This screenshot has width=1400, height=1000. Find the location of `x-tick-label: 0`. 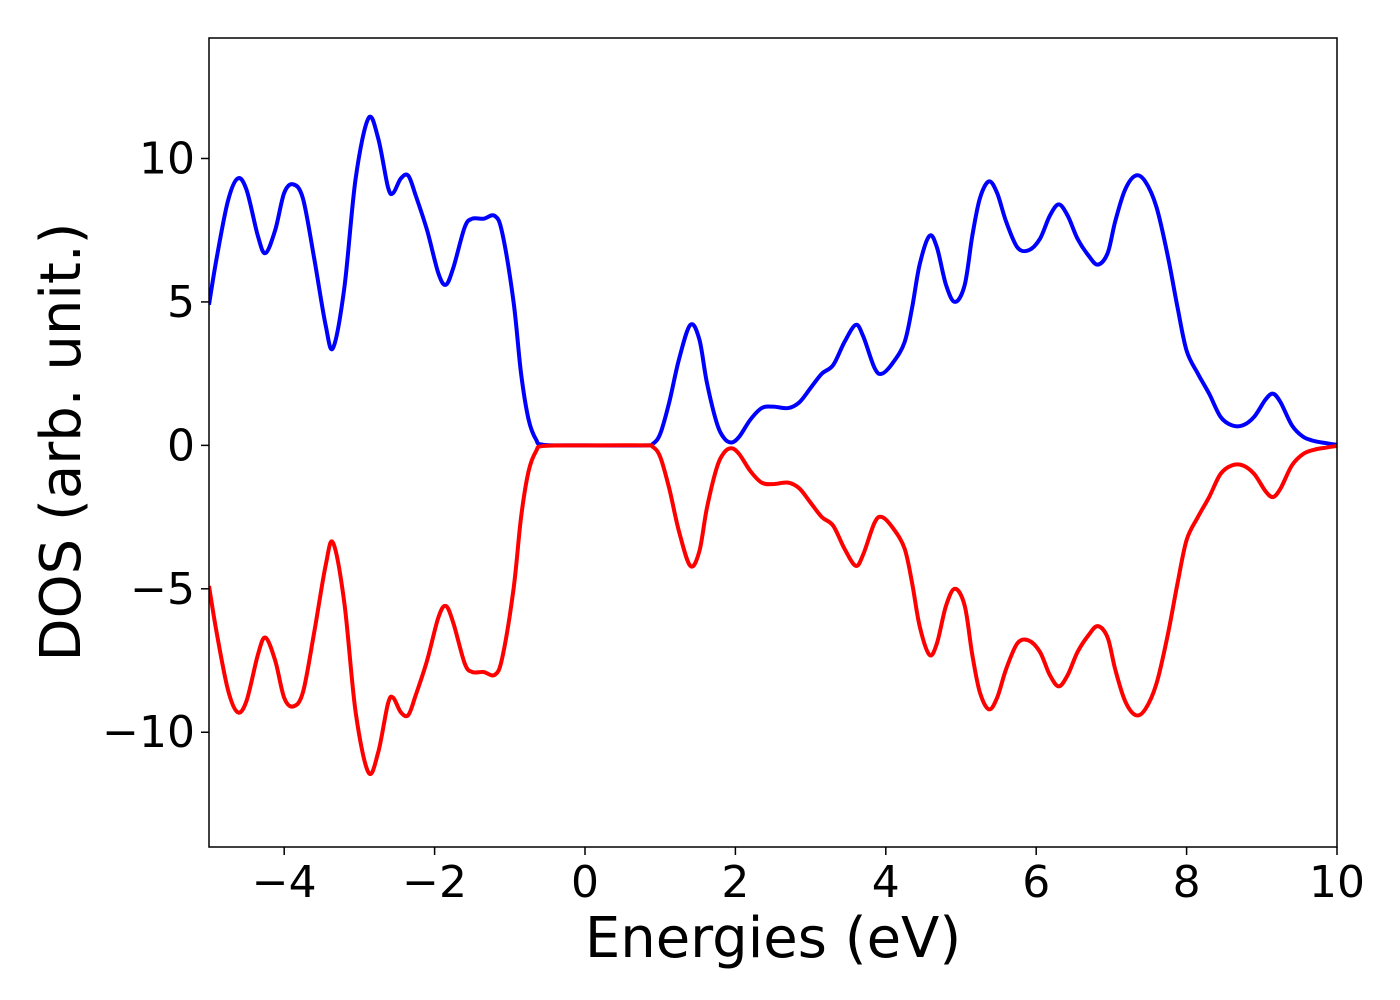

x-tick-label: 0 is located at coordinates (585, 882).